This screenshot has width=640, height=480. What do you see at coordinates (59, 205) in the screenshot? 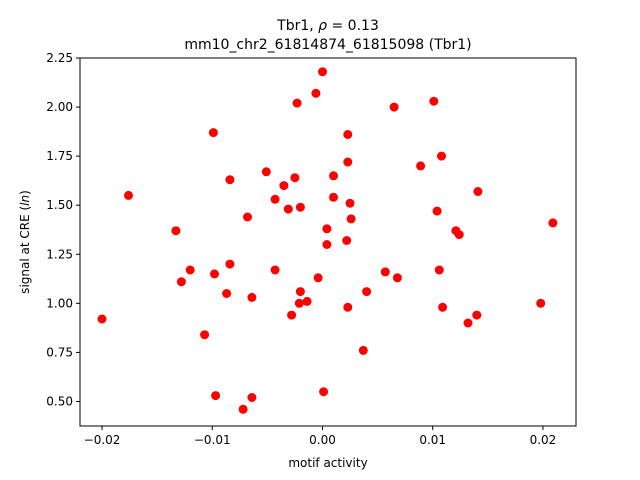
I see `y-tick-label: 1.50` at bounding box center [59, 205].